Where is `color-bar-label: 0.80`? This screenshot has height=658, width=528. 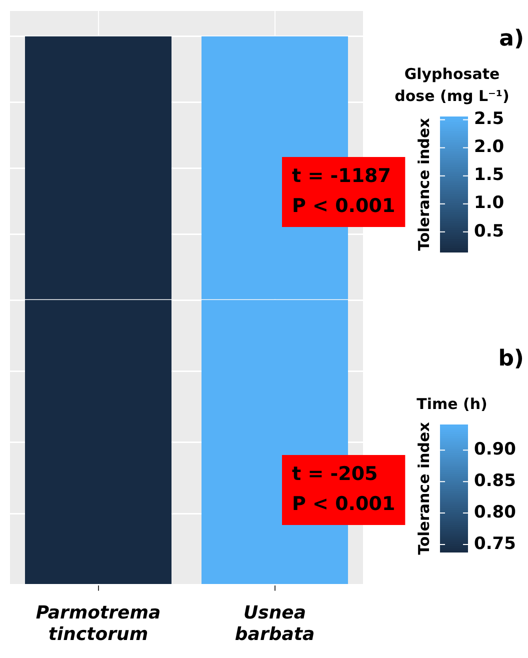 color-bar-label: 0.80 is located at coordinates (495, 512).